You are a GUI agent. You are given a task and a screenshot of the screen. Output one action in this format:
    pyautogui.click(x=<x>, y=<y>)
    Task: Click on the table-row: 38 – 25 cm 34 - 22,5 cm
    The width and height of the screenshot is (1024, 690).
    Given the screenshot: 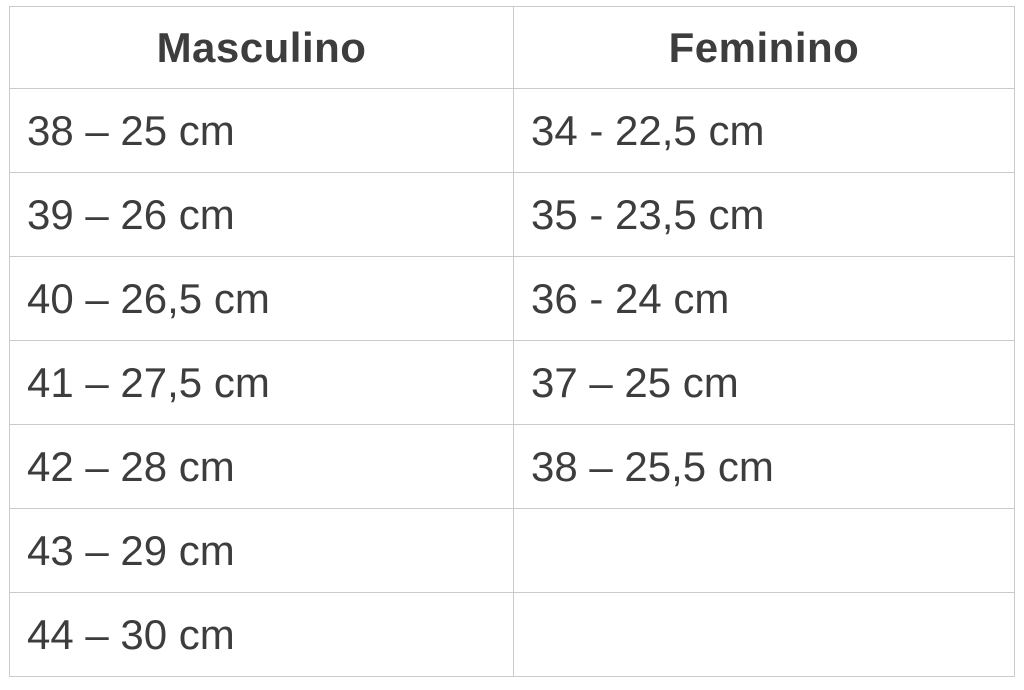 What is the action you would take?
    pyautogui.click(x=512, y=130)
    